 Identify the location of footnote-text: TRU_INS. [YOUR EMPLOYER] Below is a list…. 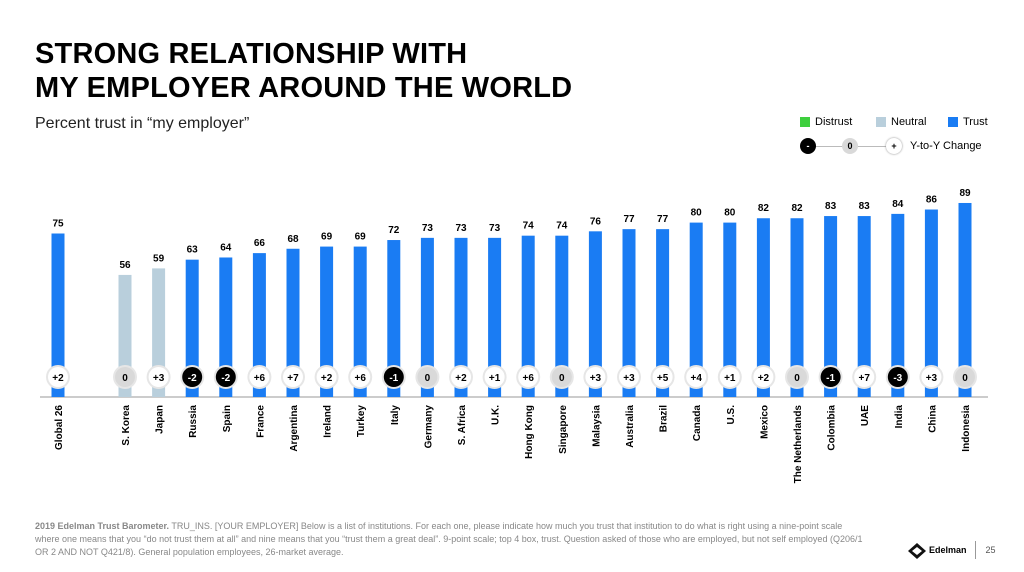
(449, 539).